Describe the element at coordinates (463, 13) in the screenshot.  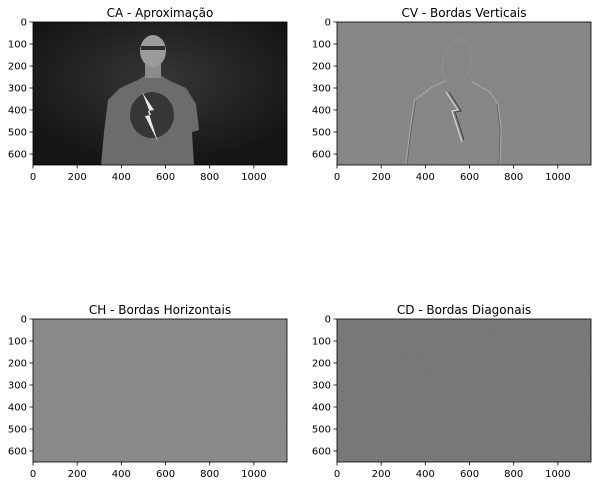
I see `panel-title: CV - Bordas Verticais` at that location.